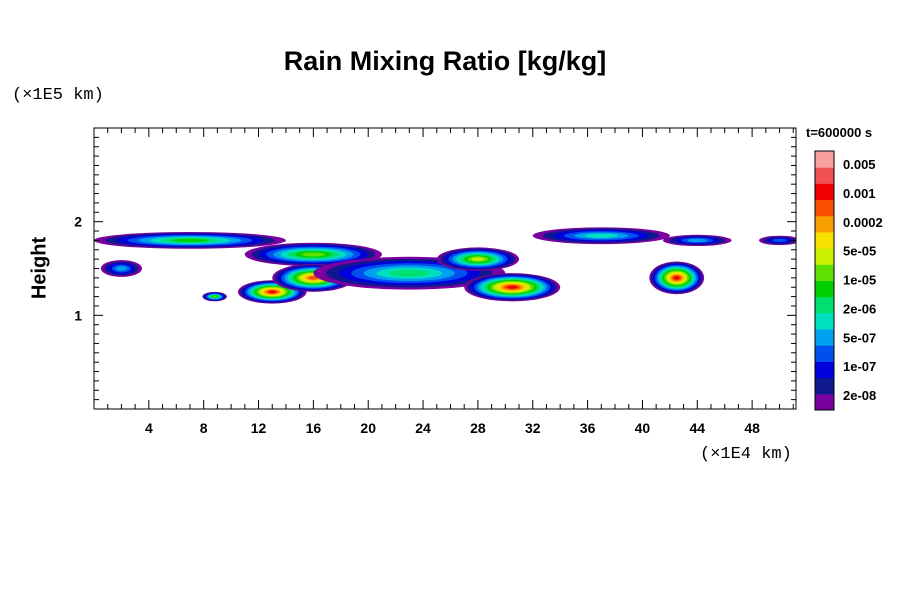 Image resolution: width=900 pixels, height=600 pixels. I want to click on x-tick-label: 4, so click(149, 428).